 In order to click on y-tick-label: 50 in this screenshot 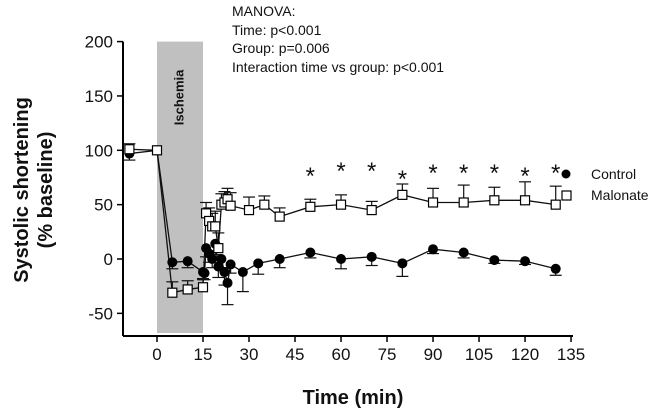, I will do `click(103, 205)`.